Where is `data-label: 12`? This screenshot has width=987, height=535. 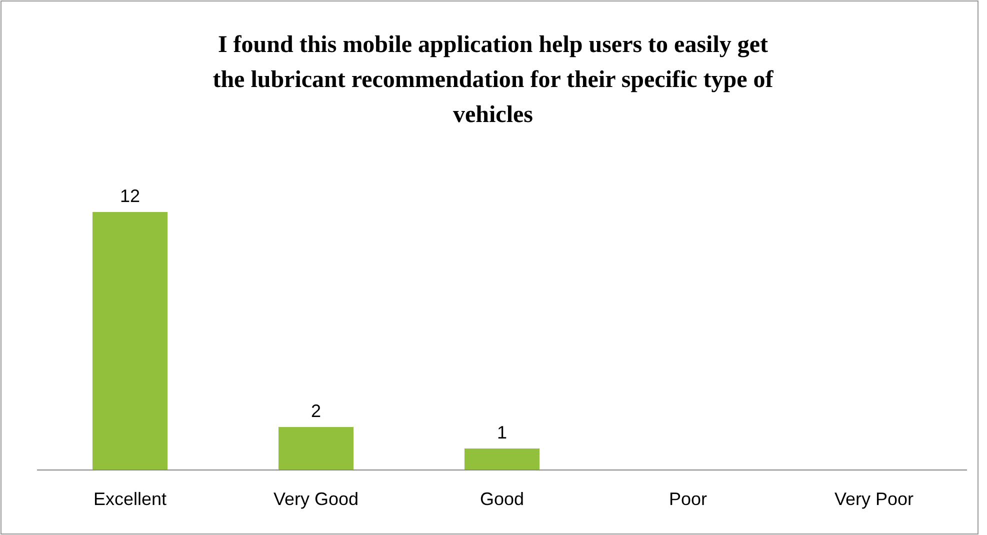
data-label: 12 is located at coordinates (130, 196).